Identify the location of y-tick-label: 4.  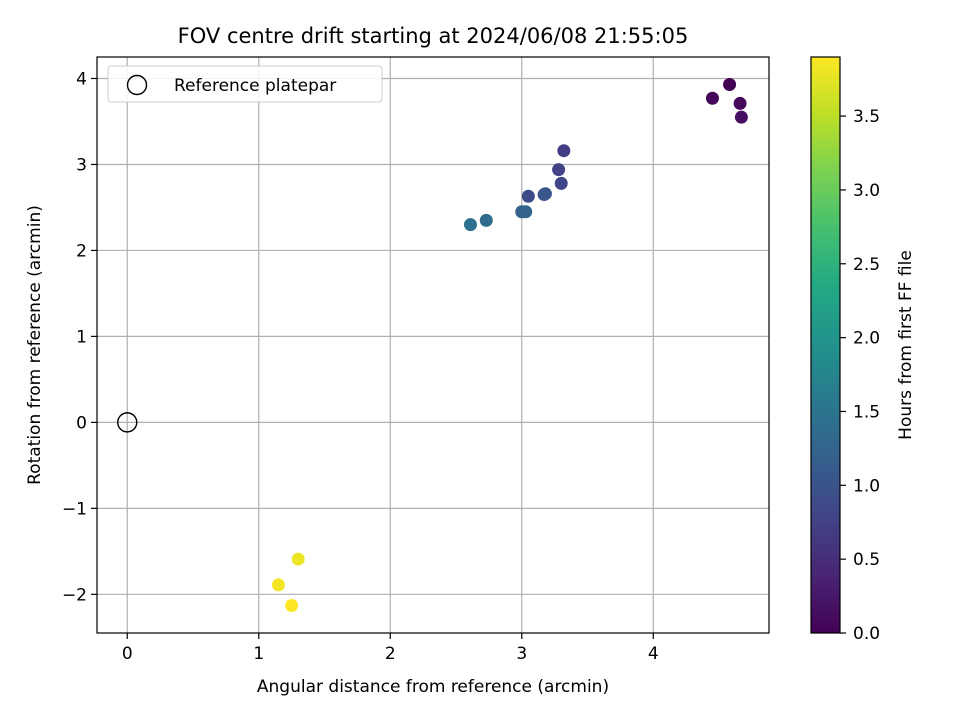
(81, 79).